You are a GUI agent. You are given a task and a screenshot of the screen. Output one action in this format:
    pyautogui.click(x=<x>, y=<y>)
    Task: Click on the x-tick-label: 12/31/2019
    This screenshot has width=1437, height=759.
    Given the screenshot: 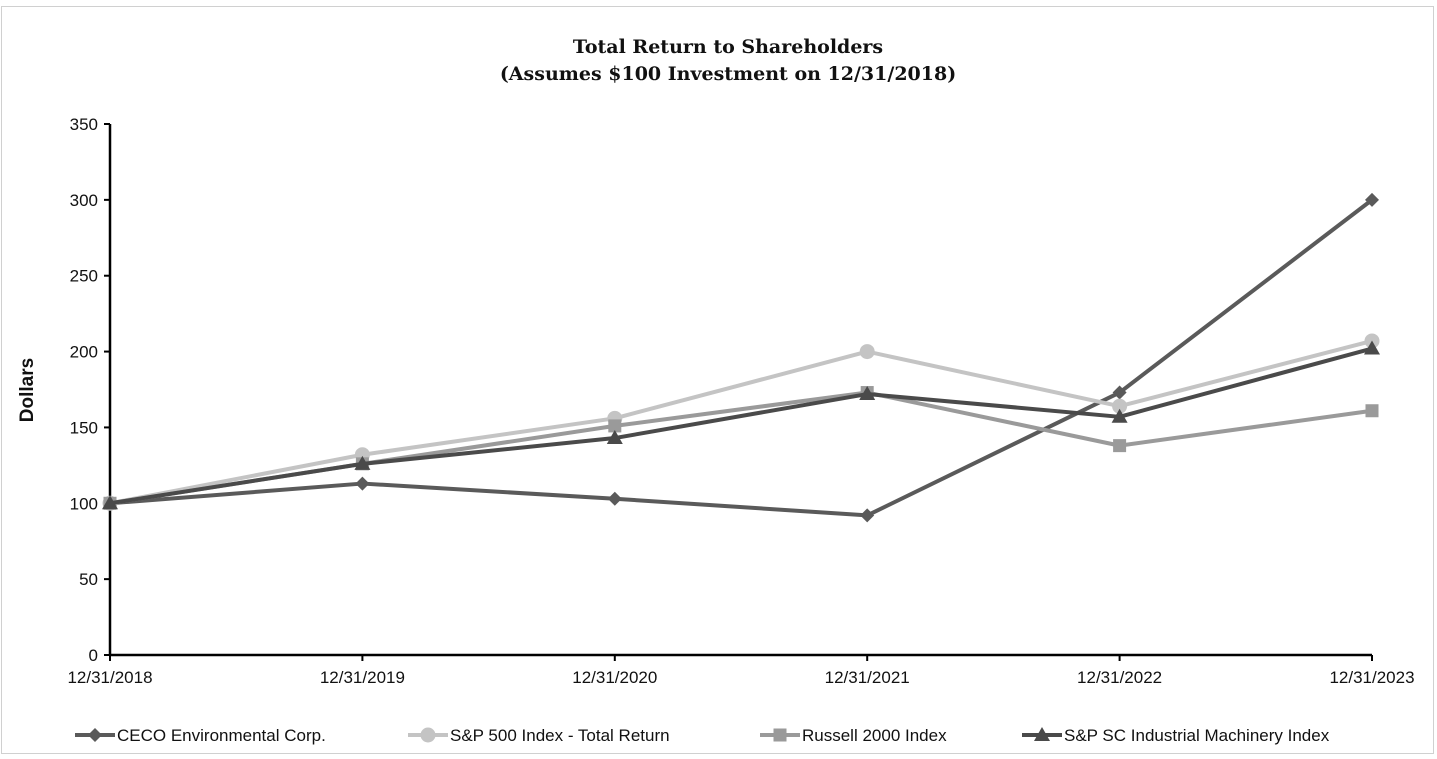 What is the action you would take?
    pyautogui.click(x=362, y=677)
    